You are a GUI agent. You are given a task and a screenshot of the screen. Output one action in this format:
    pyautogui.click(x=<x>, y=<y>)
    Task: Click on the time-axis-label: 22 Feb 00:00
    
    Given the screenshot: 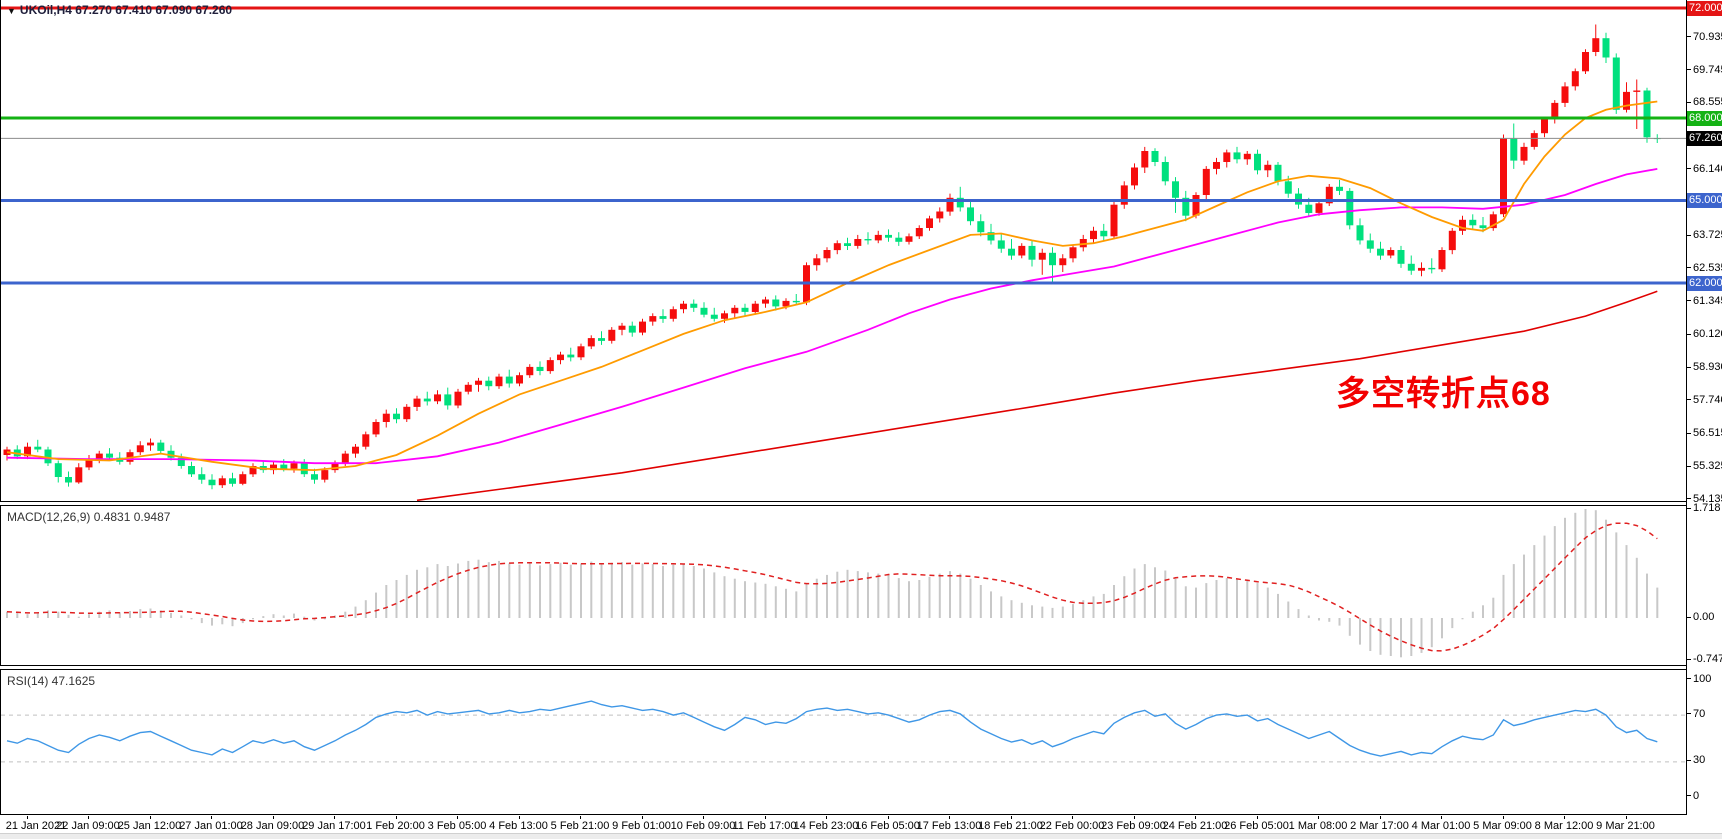 What is the action you would take?
    pyautogui.click(x=1072, y=826)
    